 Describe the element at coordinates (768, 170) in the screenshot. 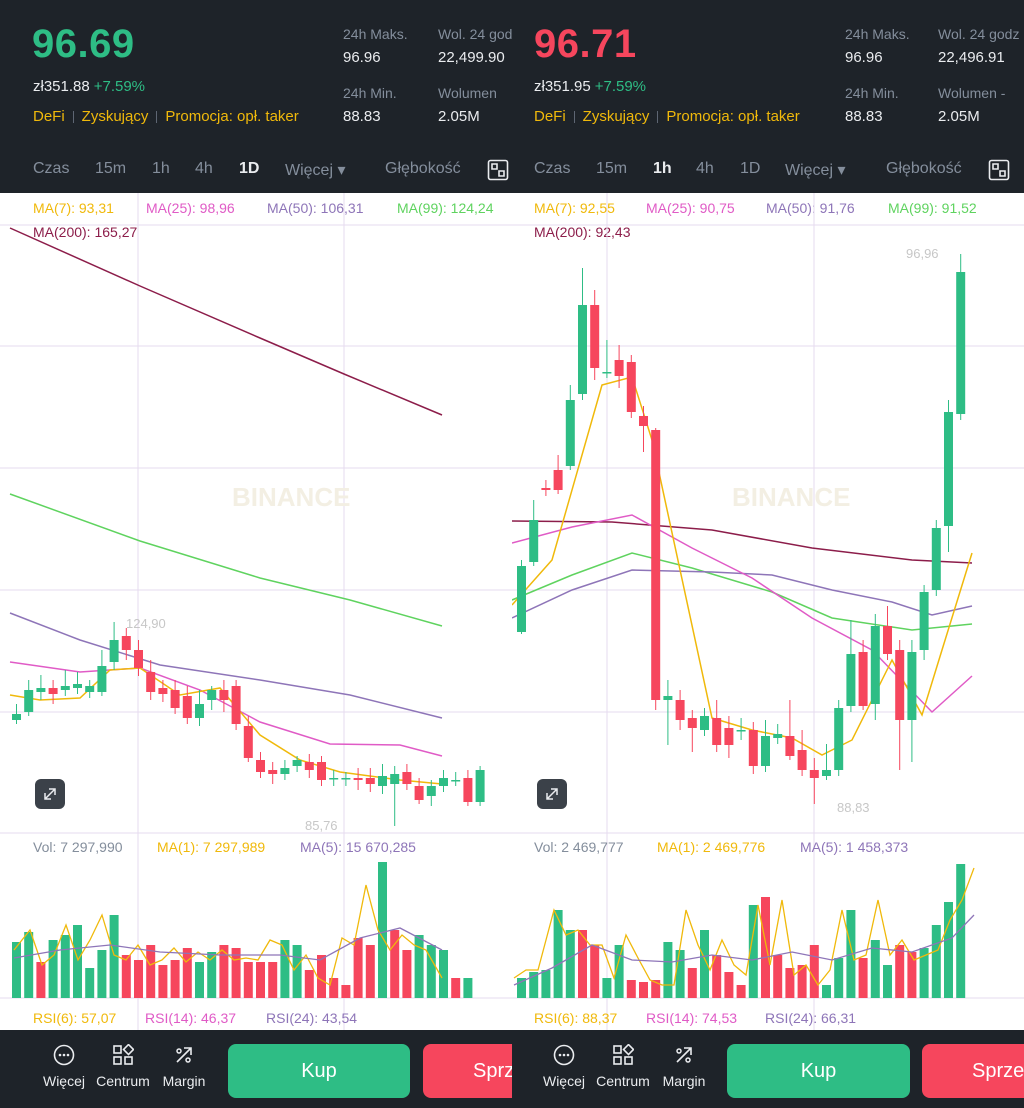

I see `timeframe-bar: Czas 15m 1h 4h 1D Więcej ▾ Głębokość` at that location.